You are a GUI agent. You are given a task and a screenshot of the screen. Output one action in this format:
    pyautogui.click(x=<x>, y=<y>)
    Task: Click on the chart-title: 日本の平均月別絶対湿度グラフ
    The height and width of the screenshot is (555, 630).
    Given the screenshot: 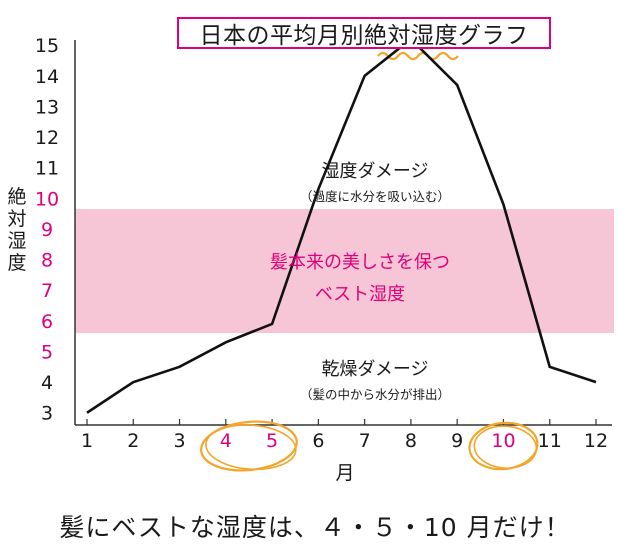 What is the action you would take?
    pyautogui.click(x=364, y=33)
    